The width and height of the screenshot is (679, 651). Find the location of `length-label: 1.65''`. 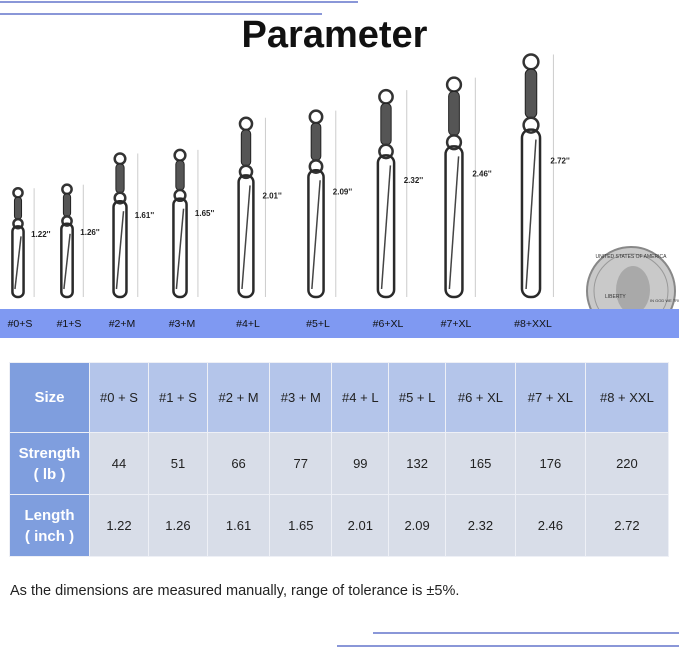

length-label: 1.65'' is located at coordinates (204, 213).